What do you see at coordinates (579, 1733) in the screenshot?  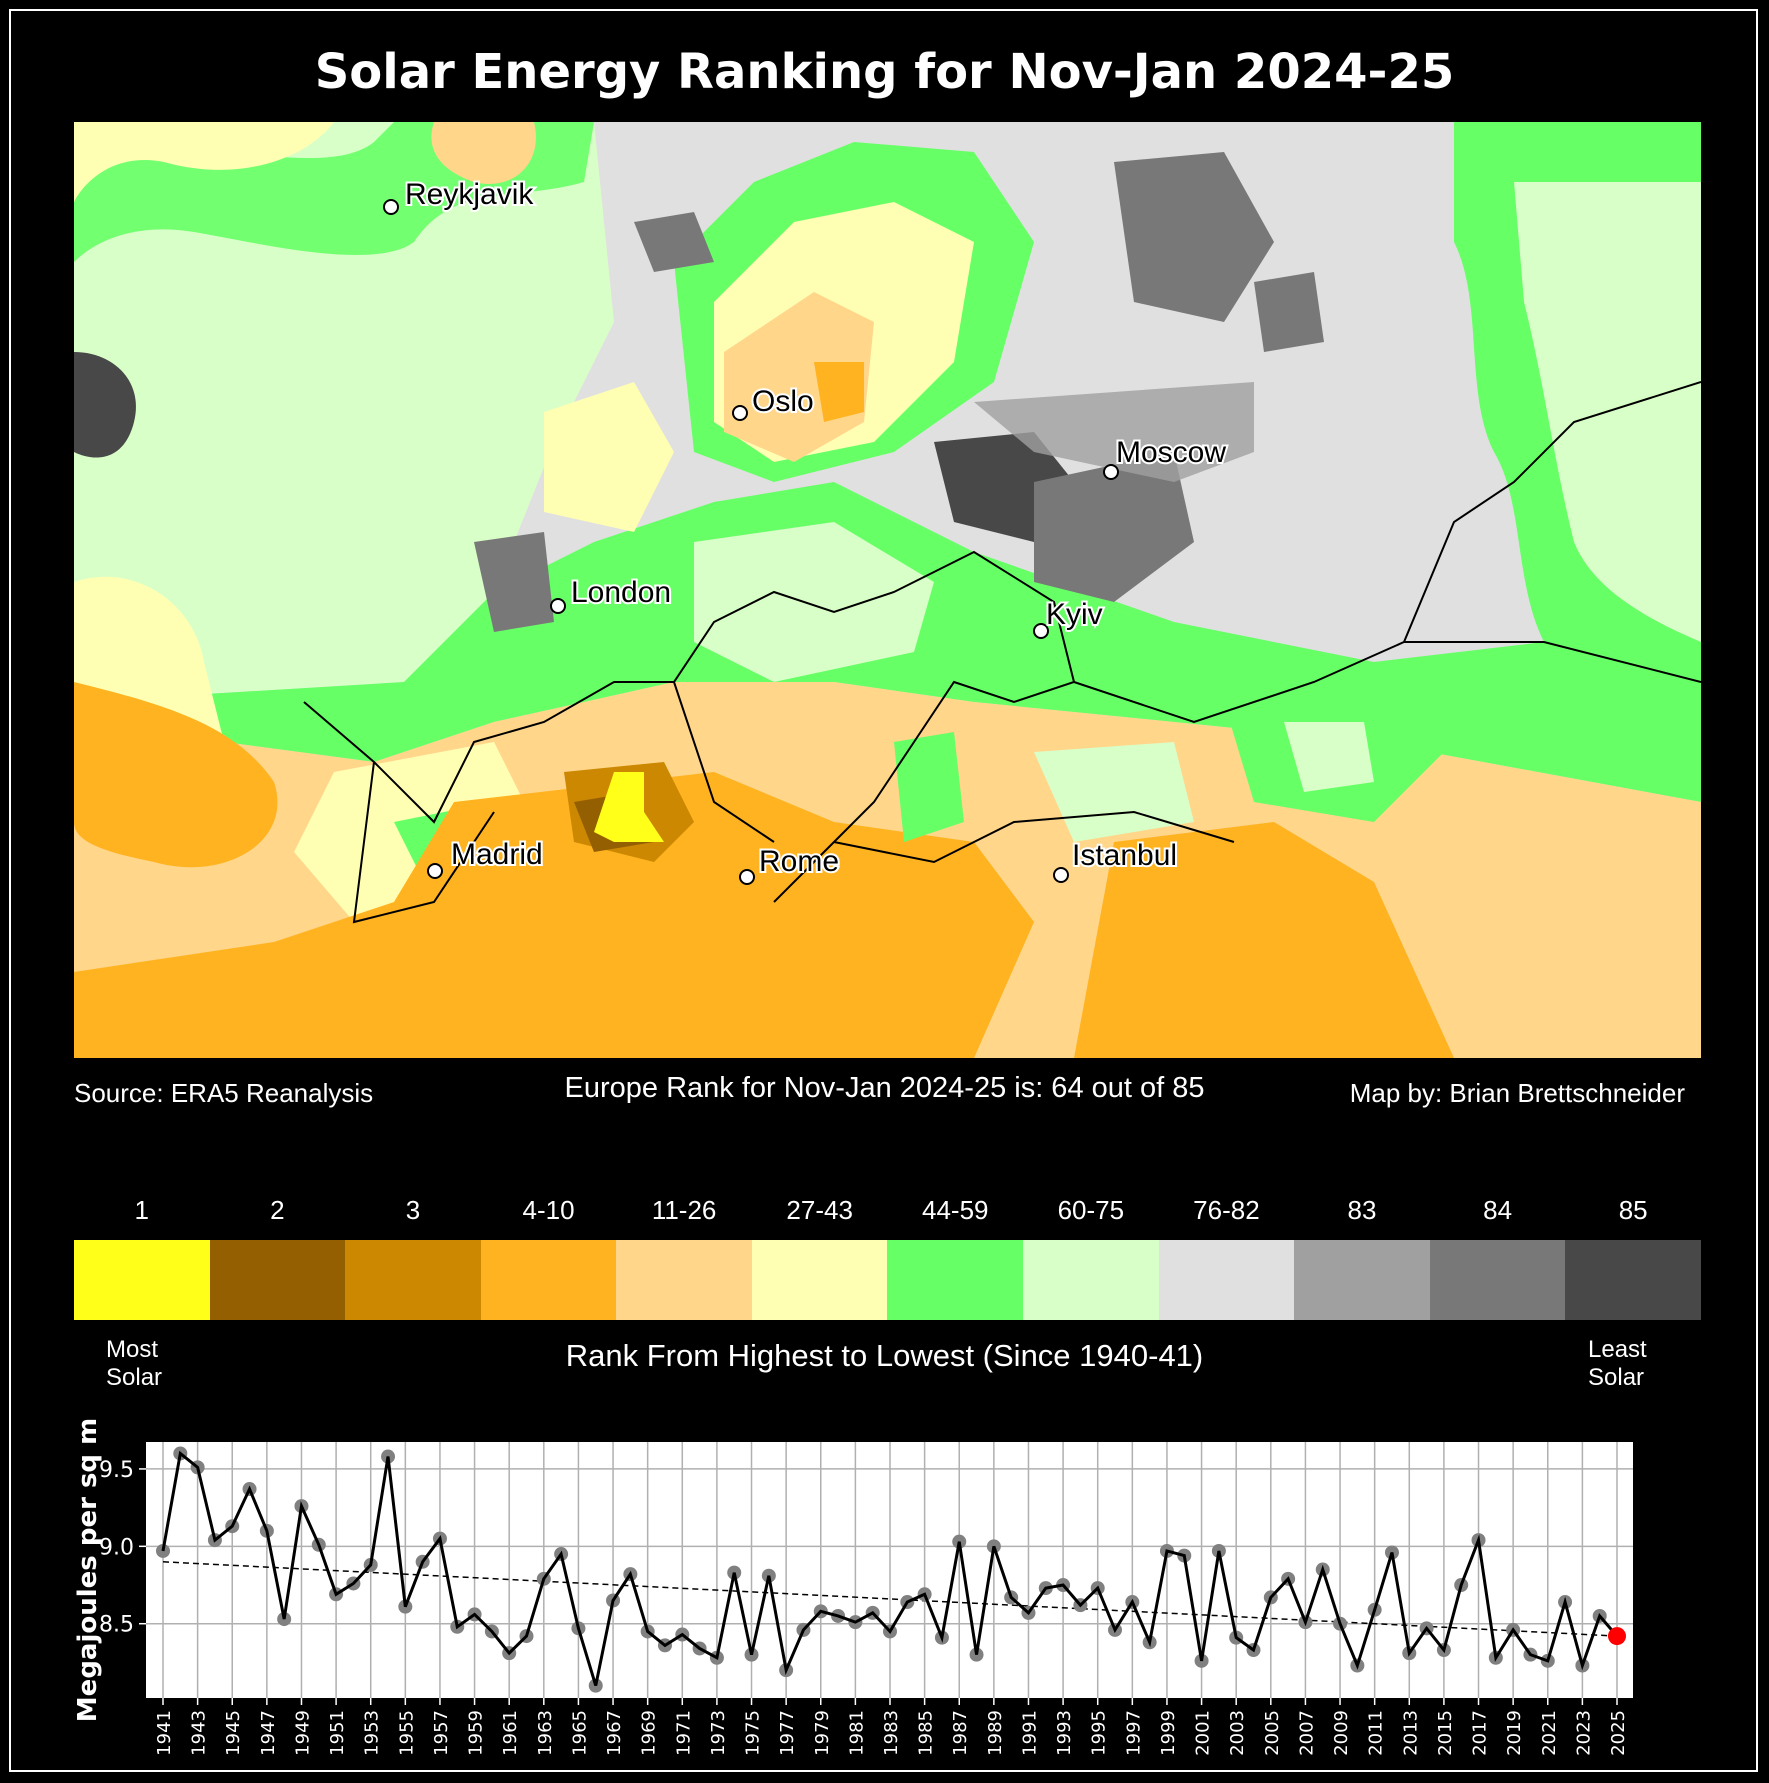 I see `x-tick-label: 1965` at bounding box center [579, 1733].